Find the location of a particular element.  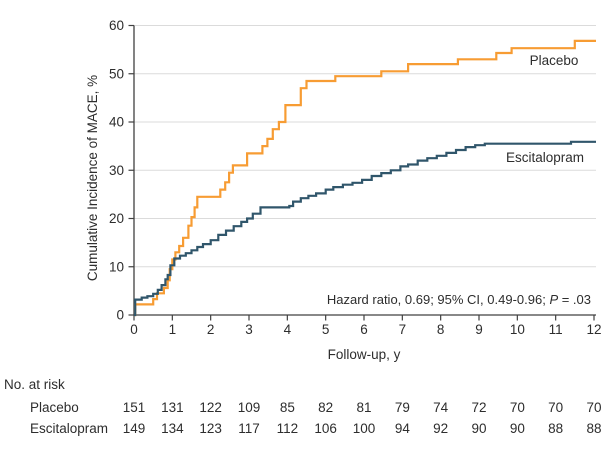

risk-table-title: No. at risk is located at coordinates (34, 384).